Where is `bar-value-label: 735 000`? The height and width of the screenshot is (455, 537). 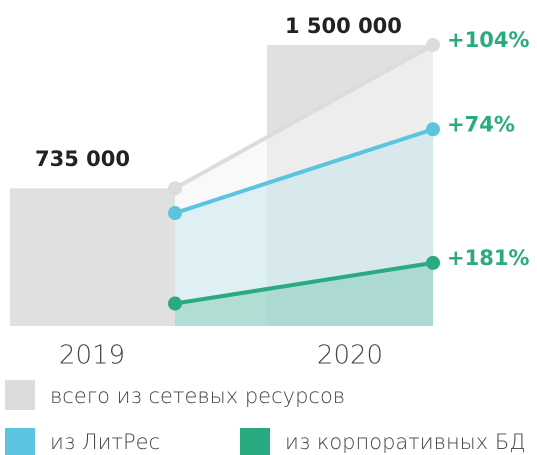 bar-value-label: 735 000 is located at coordinates (82, 159).